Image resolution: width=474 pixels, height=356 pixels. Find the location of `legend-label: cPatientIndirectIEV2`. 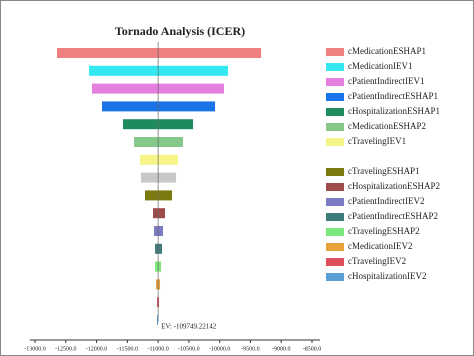

legend-label: cPatientIndirectIEV2 is located at coordinates (386, 201).